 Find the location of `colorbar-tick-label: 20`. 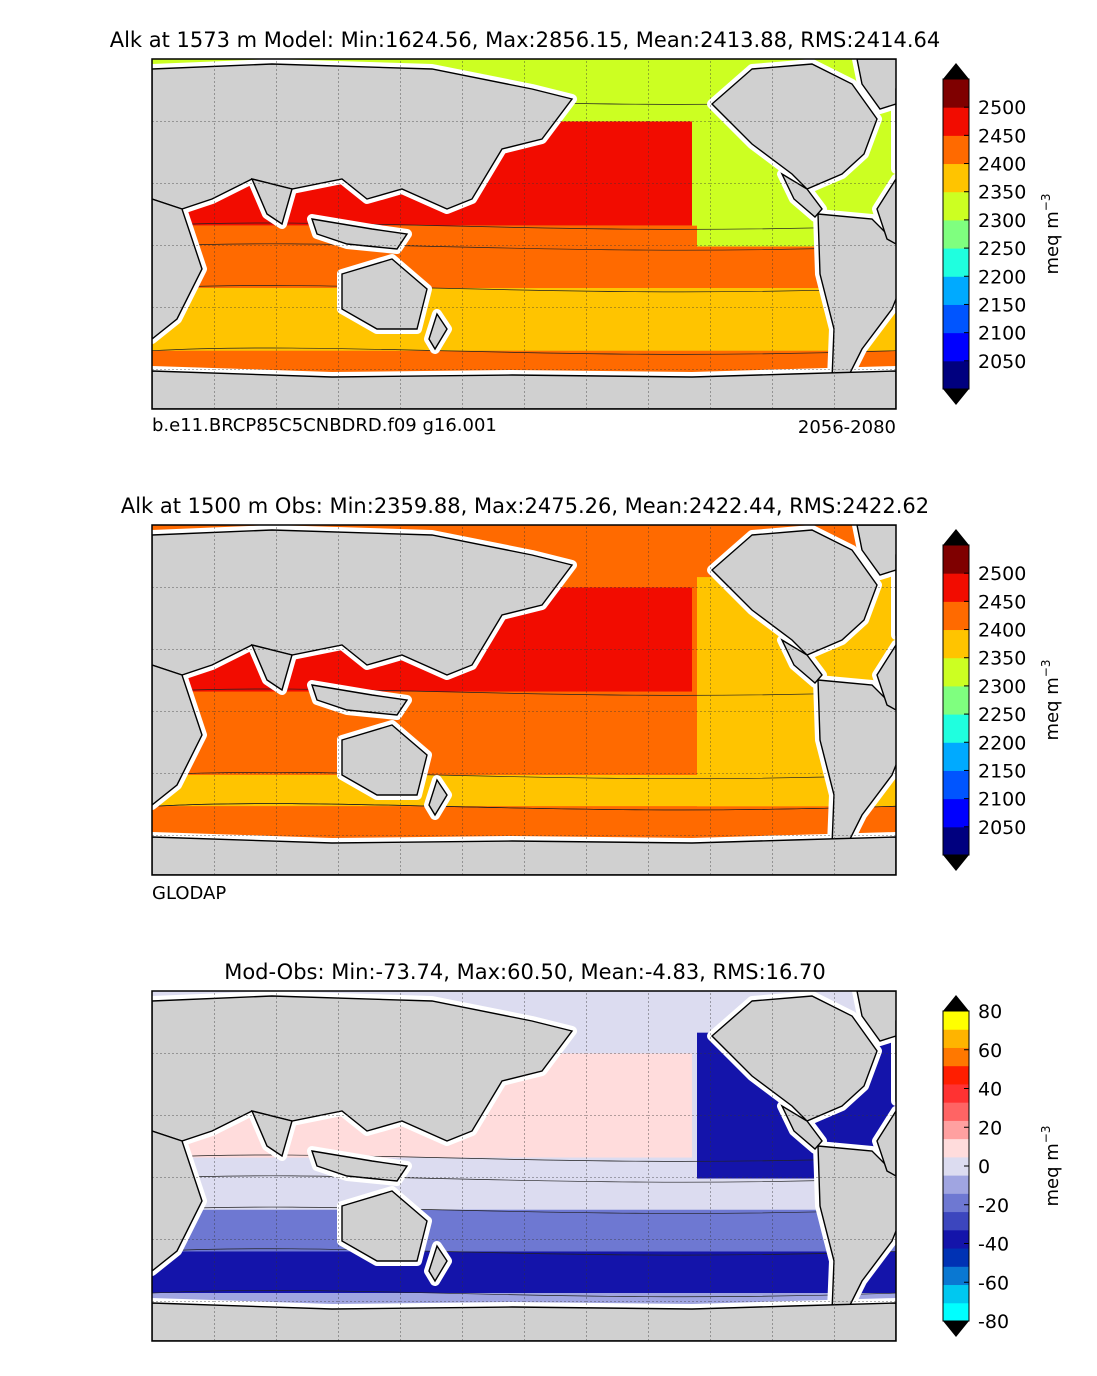

colorbar-tick-label: 20 is located at coordinates (990, 1128).